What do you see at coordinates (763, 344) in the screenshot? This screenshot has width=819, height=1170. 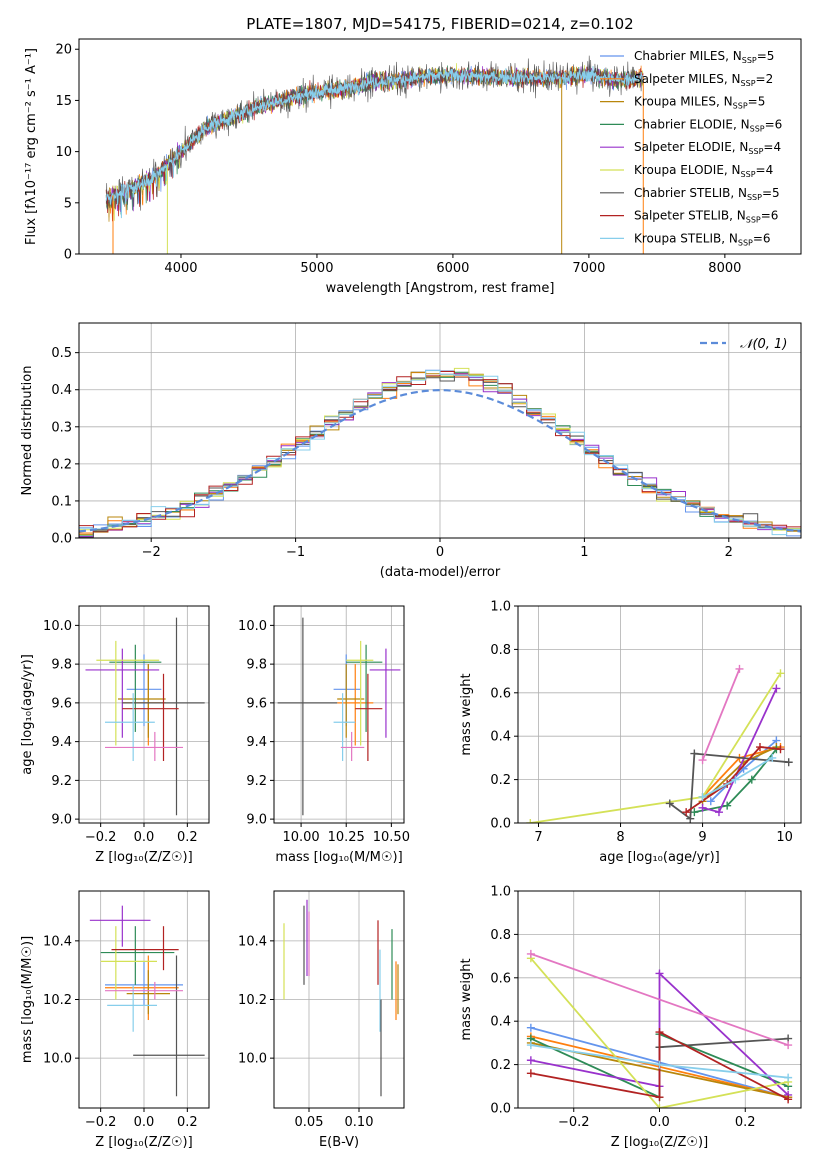 I see `legend-entry: 𝒩(0, 1)` at bounding box center [763, 344].